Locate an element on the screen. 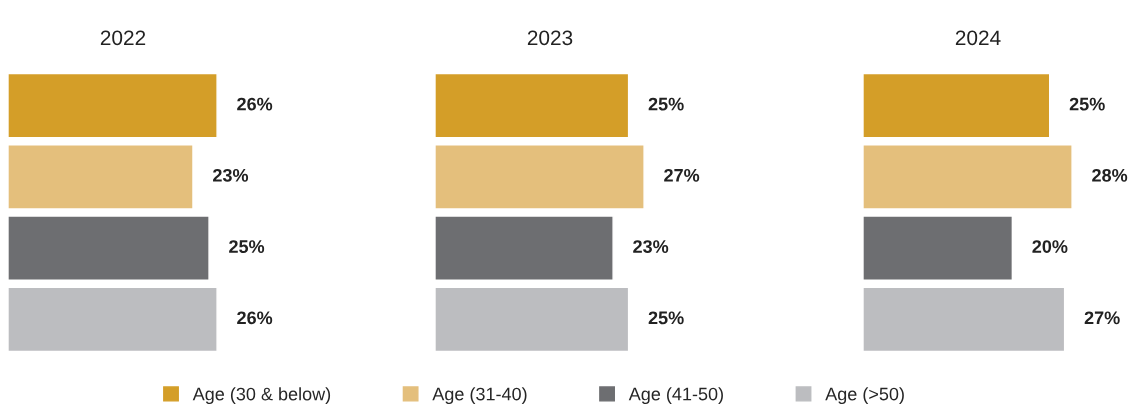 This screenshot has height=412, width=1137. data-label: 28% is located at coordinates (1110, 175).